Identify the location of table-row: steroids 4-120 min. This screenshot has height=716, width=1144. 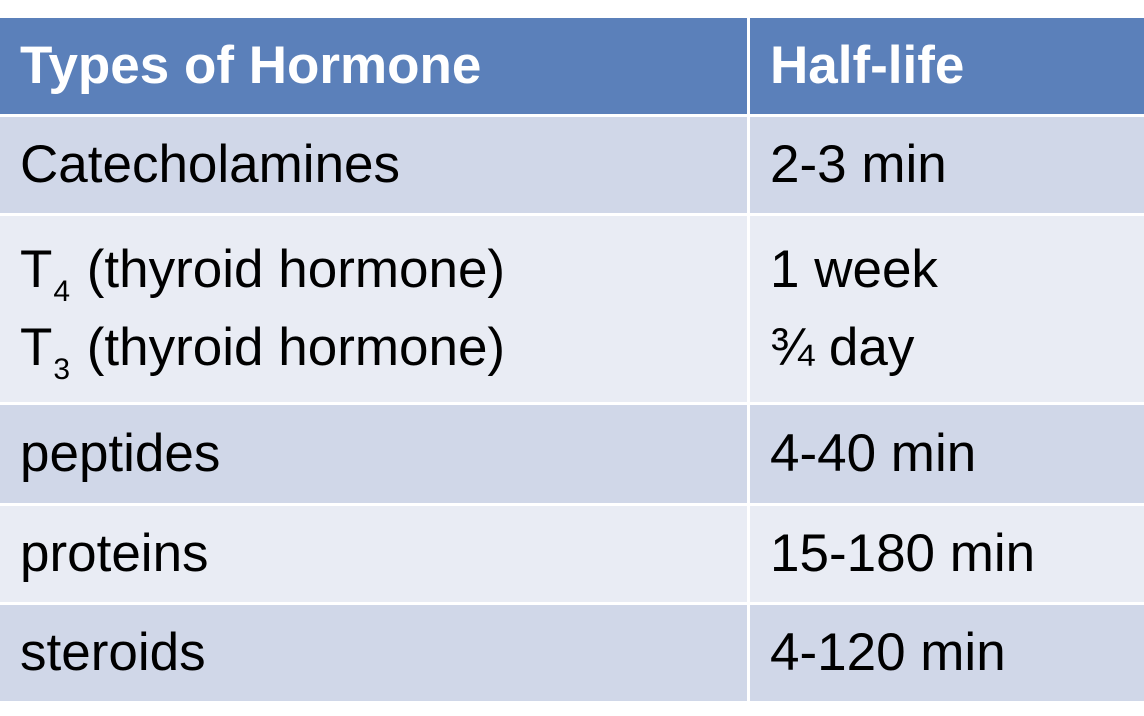
(572, 654).